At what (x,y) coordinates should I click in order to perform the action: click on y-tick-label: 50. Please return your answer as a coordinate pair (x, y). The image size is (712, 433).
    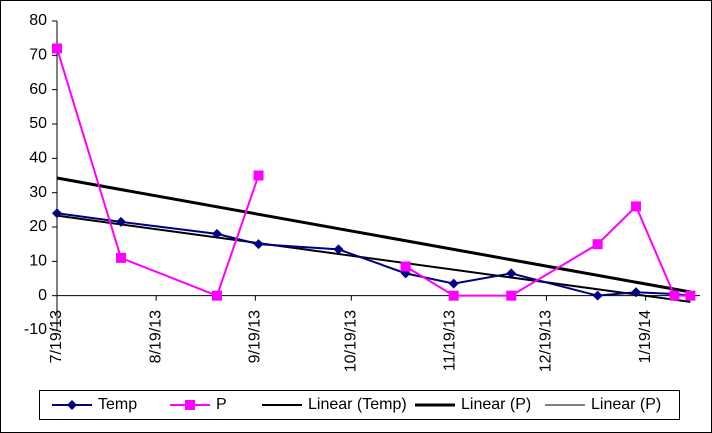
    Looking at the image, I should click on (38, 123).